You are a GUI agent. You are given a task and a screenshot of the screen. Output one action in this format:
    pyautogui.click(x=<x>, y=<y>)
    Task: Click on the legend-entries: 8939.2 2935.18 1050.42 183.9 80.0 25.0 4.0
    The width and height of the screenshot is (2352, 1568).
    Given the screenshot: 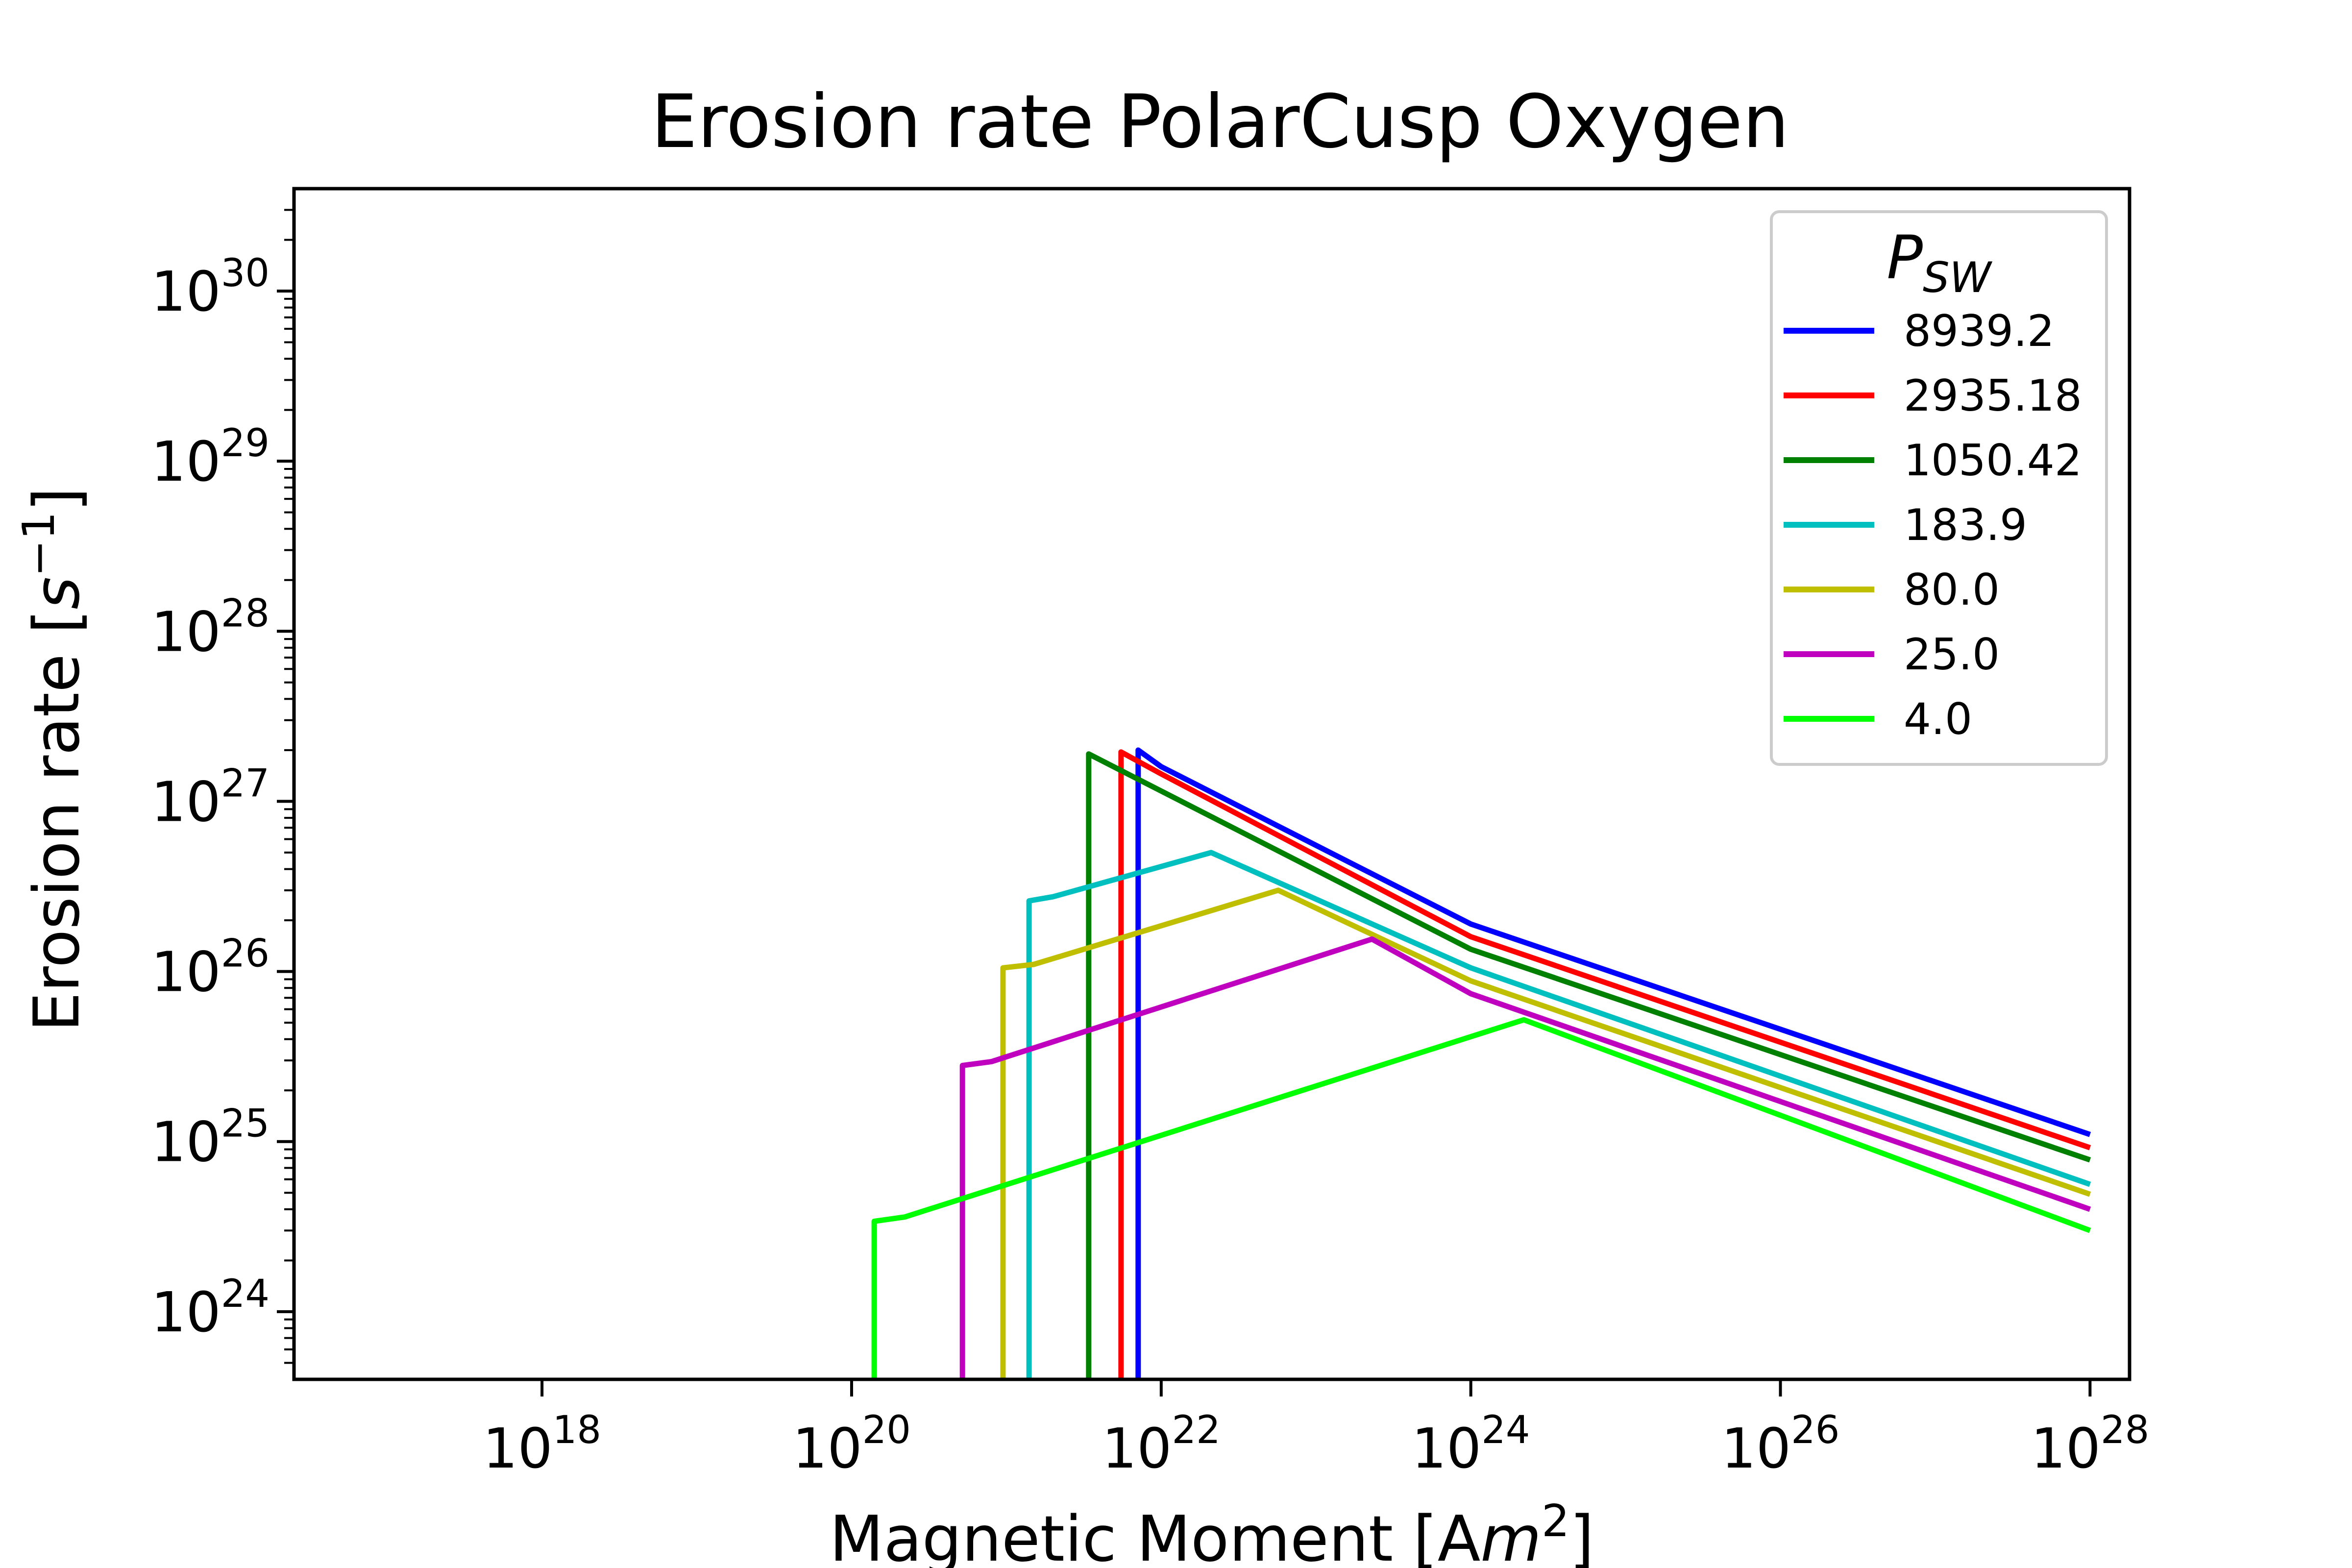 What is the action you would take?
    pyautogui.click(x=1933, y=525)
    